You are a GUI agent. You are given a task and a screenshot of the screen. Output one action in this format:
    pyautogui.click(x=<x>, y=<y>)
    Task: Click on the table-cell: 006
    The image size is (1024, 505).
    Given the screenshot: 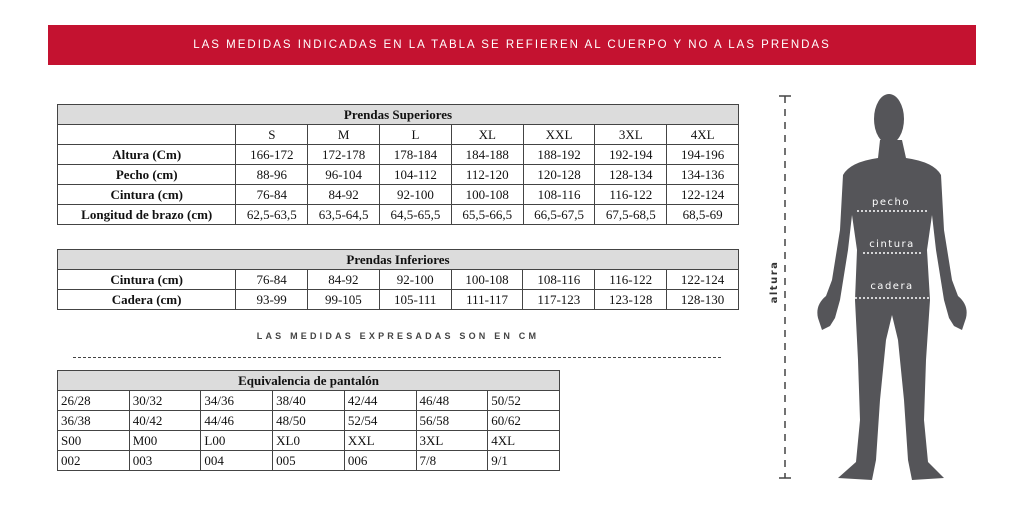 What is the action you would take?
    pyautogui.click(x=380, y=460)
    